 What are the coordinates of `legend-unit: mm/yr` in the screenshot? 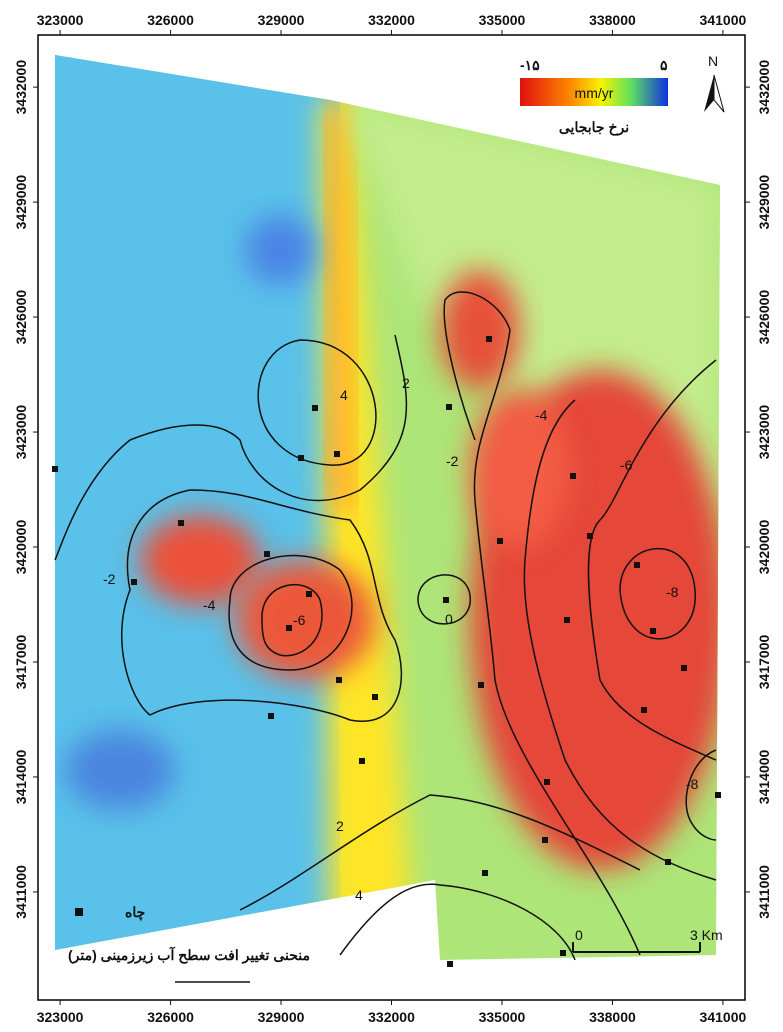 It's located at (594, 93).